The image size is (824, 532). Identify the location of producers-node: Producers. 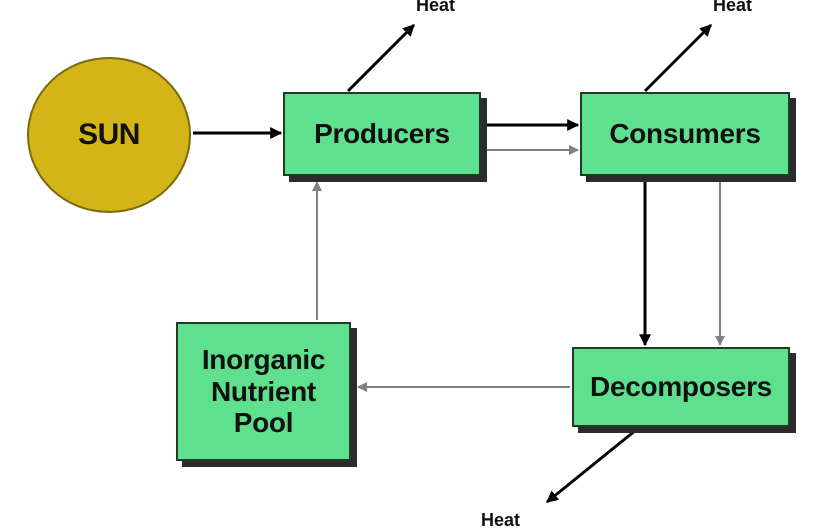
(382, 134).